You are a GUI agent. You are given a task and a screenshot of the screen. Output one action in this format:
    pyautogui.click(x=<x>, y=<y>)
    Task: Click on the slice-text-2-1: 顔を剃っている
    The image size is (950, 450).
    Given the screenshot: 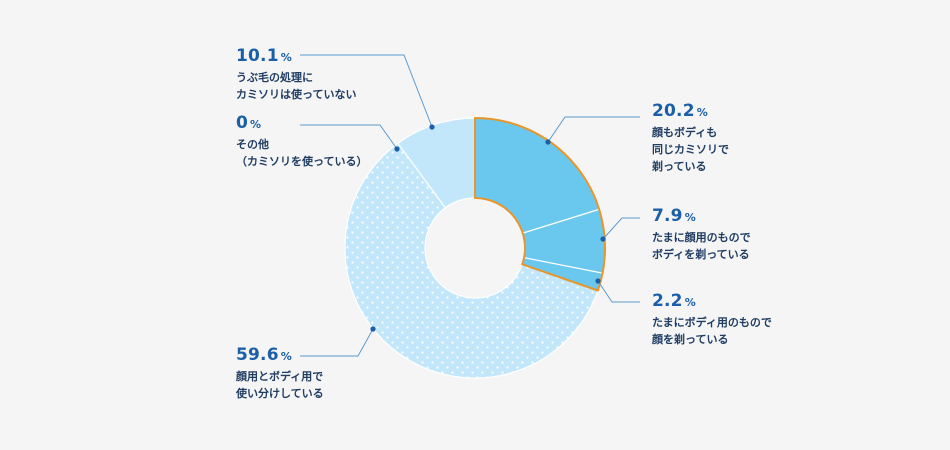 What is the action you would take?
    pyautogui.click(x=690, y=339)
    